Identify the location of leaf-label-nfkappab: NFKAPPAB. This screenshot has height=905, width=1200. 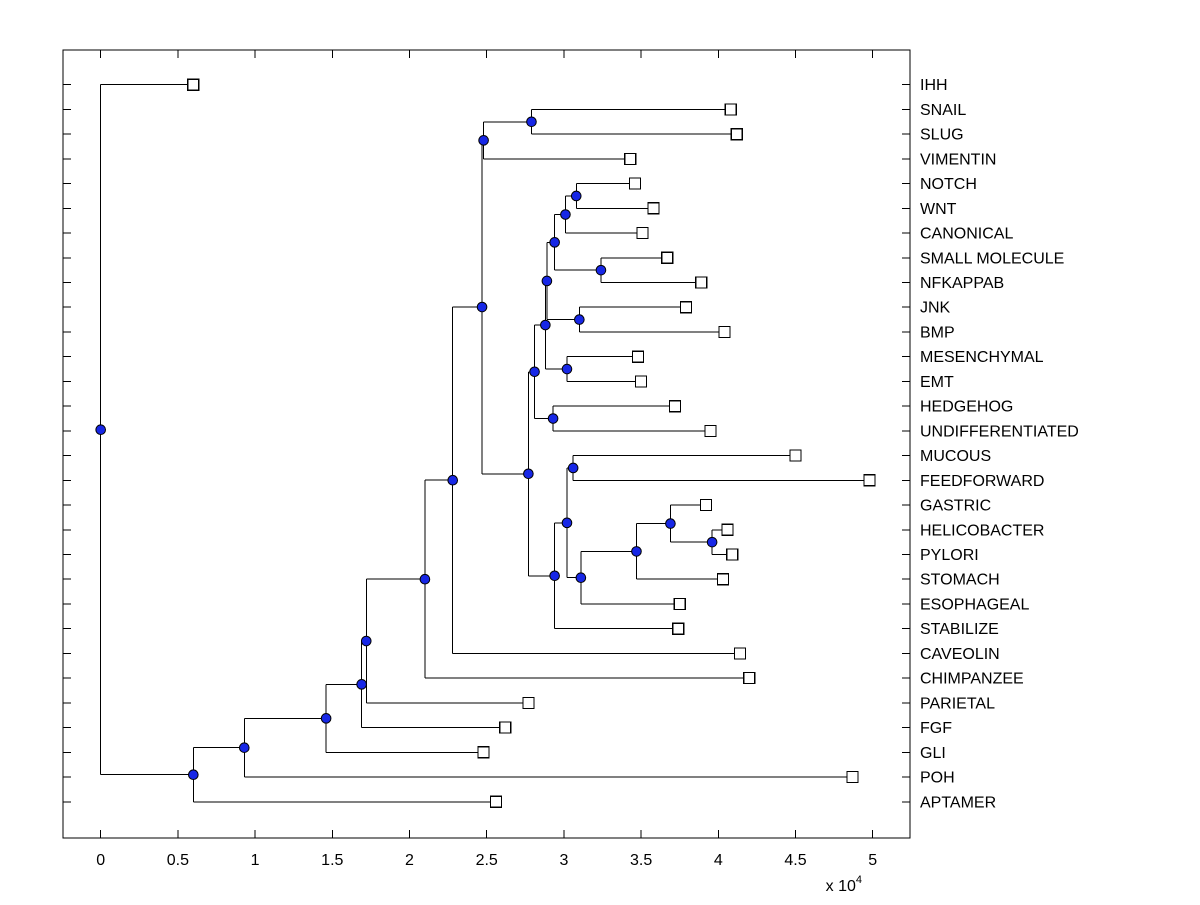
(962, 283).